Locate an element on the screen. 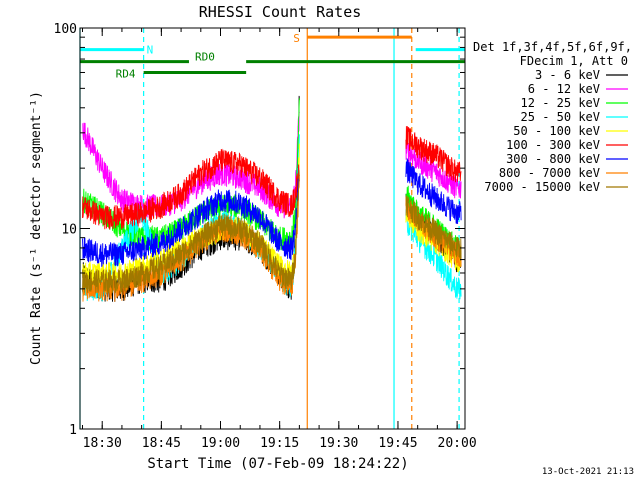  y-tick-label: 100 is located at coordinates (65, 29).